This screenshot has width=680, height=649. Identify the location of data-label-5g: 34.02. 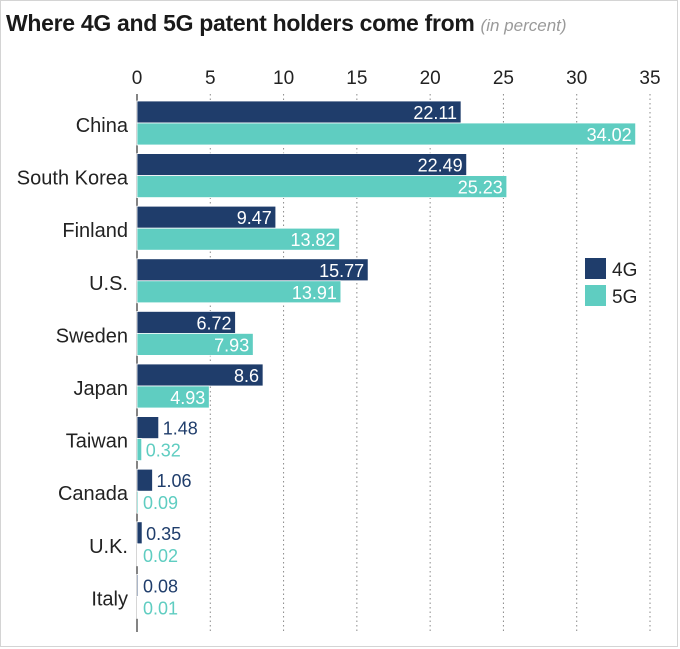
(609, 135).